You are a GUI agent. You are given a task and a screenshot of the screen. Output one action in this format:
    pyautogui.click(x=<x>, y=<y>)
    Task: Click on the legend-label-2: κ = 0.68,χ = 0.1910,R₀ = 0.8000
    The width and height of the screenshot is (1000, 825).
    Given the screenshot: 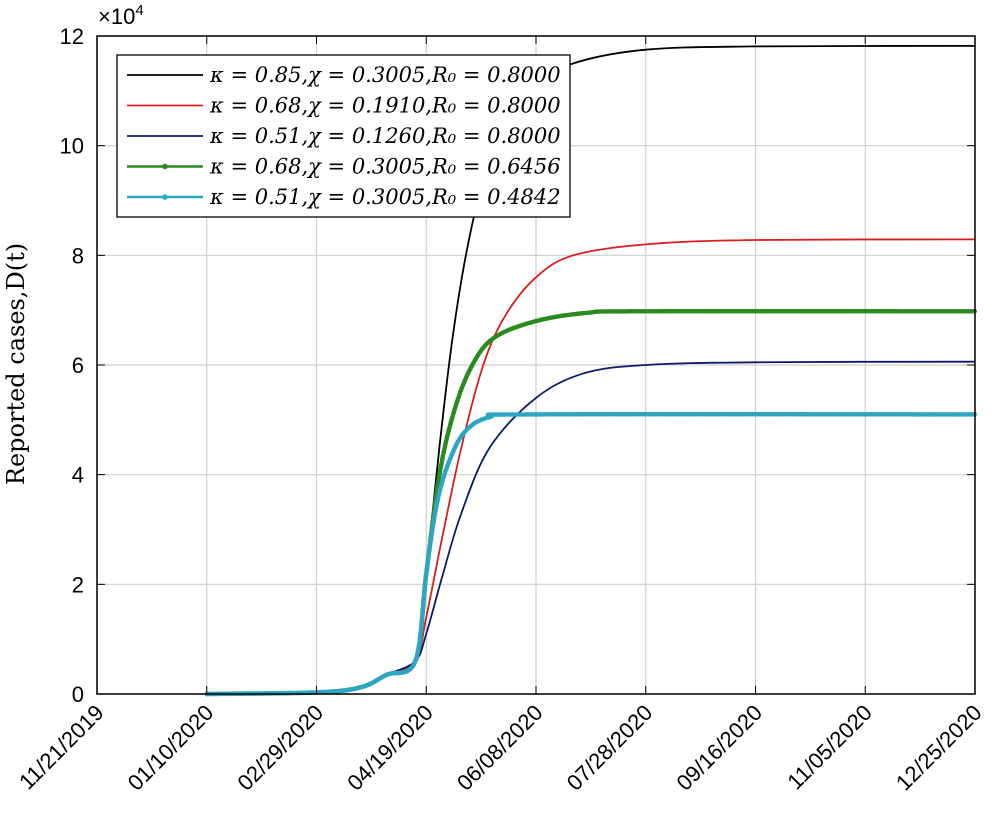 What is the action you would take?
    pyautogui.click(x=385, y=106)
    